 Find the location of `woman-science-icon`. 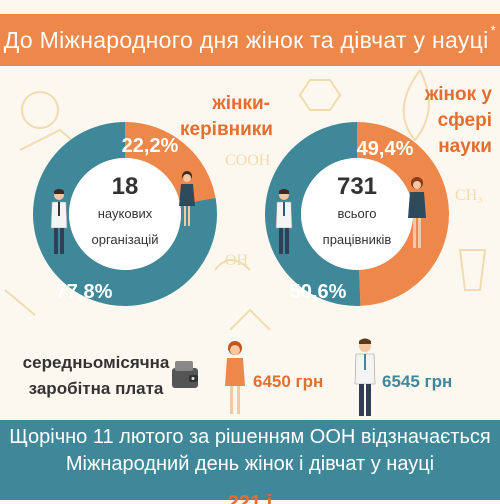

woman-science-icon is located at coordinates (417, 212).